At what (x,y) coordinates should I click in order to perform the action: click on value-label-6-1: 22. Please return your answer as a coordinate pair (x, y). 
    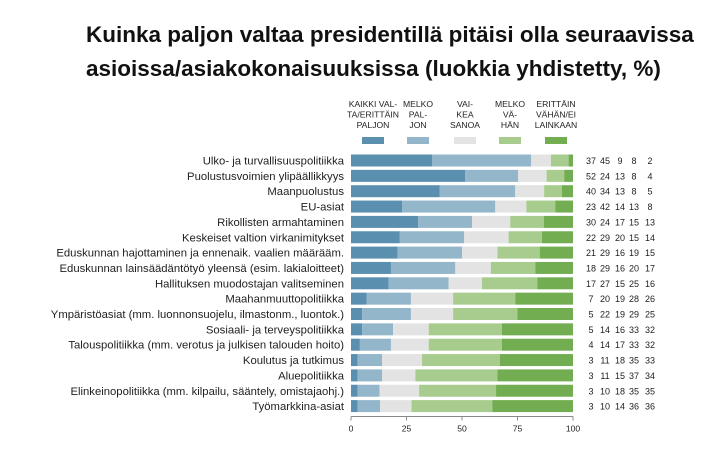
    Looking at the image, I should click on (591, 238).